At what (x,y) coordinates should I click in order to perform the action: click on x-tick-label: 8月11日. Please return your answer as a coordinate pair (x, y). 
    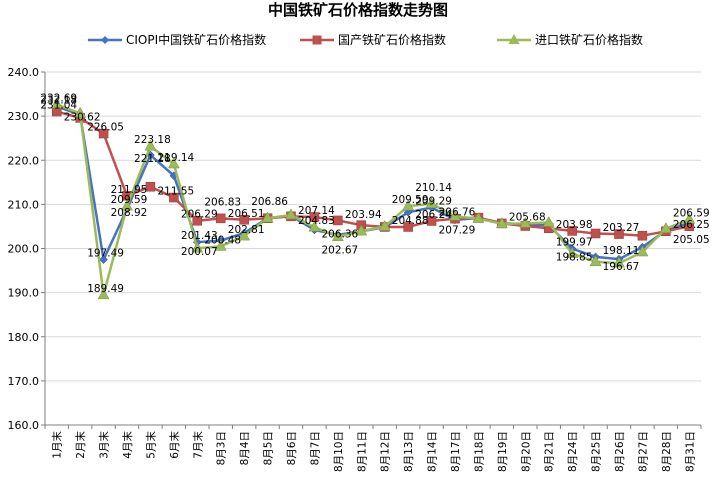
    Looking at the image, I should click on (362, 451).